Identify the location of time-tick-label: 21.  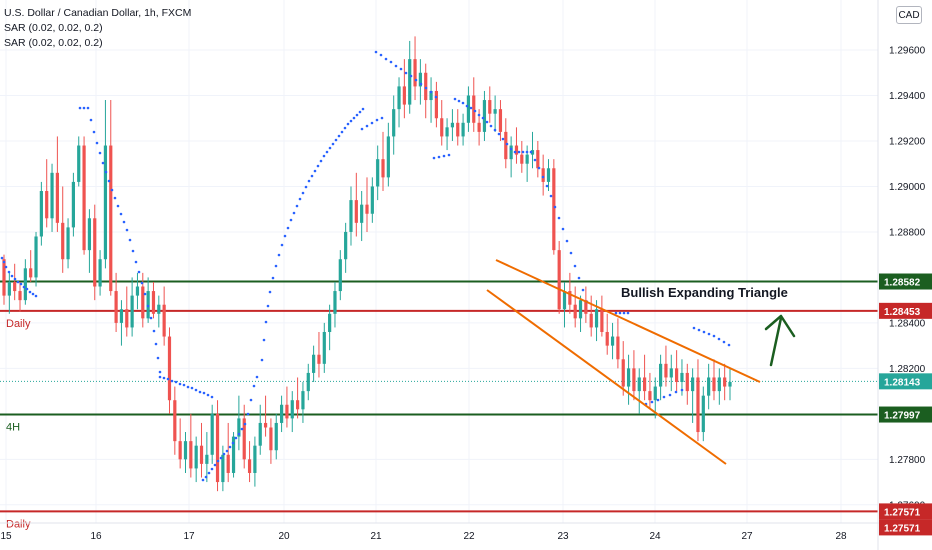
(376, 536).